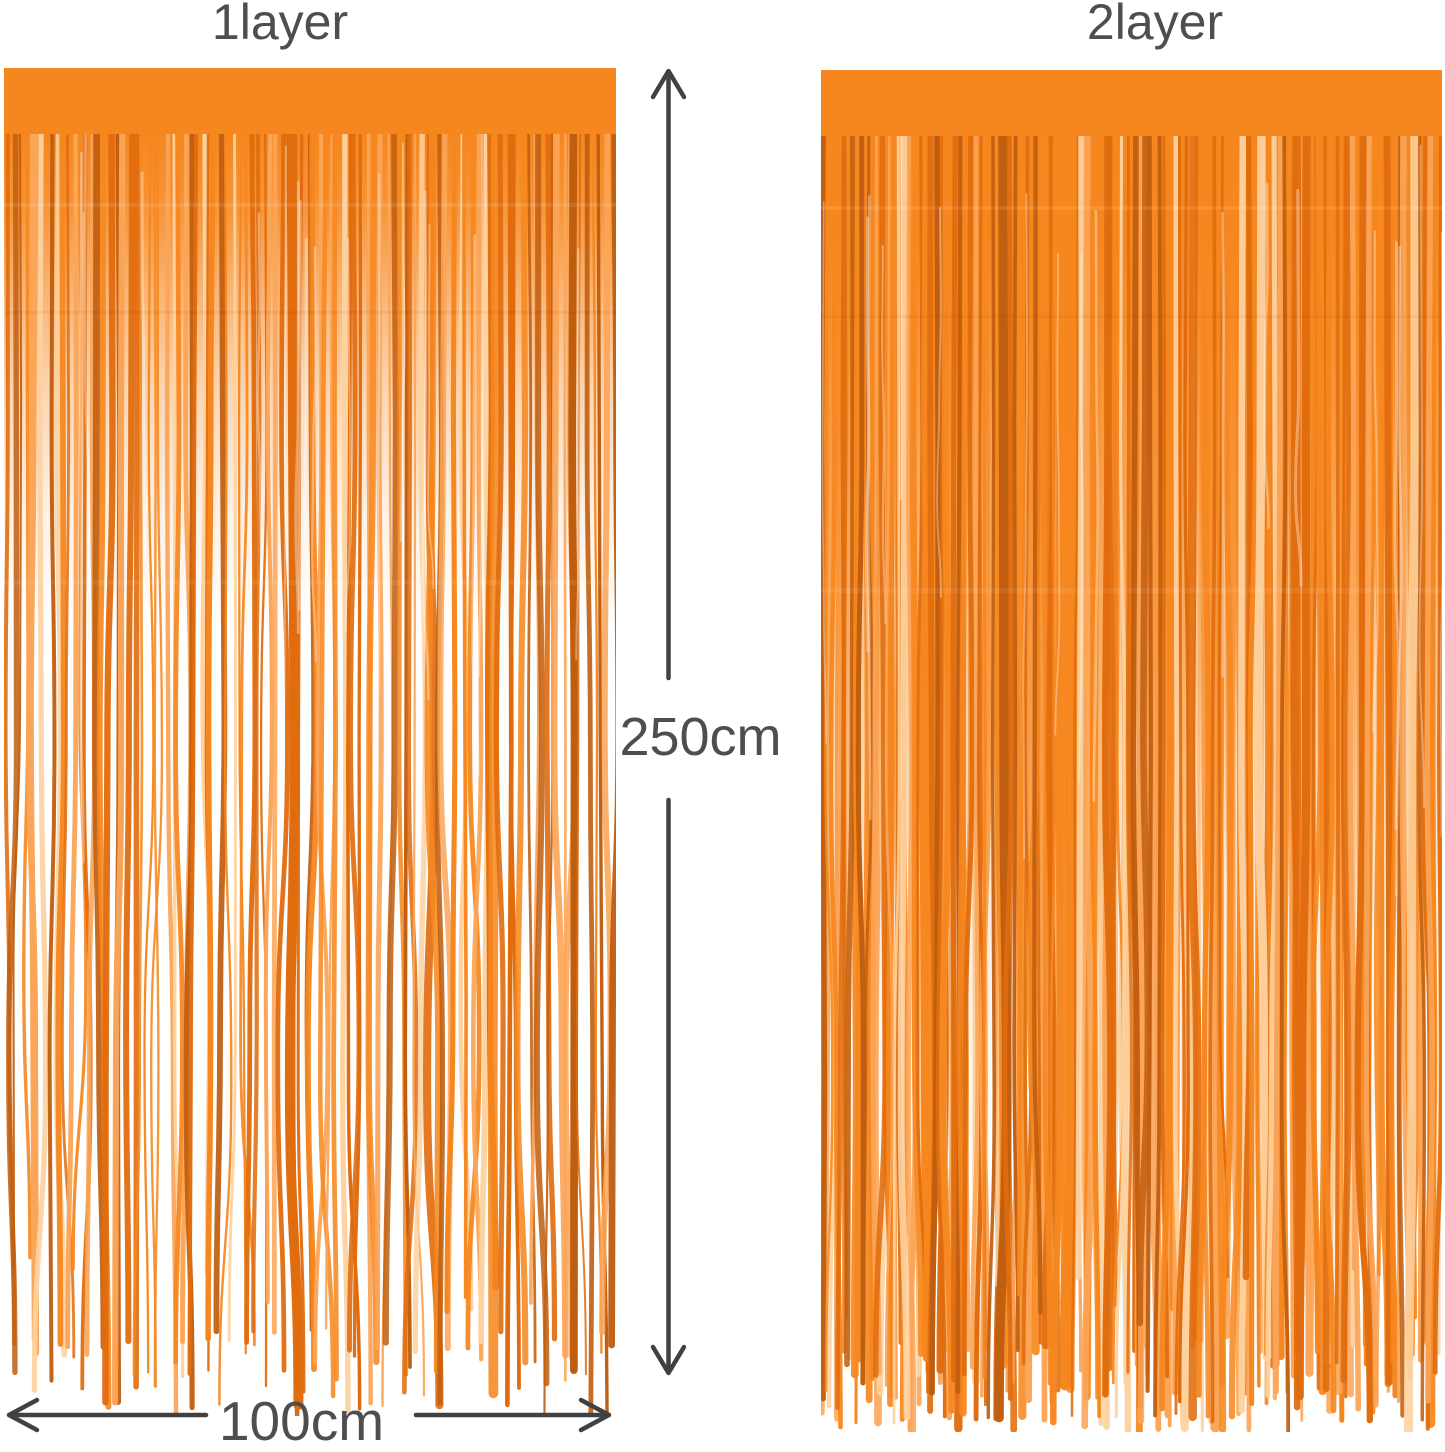 This screenshot has width=1445, height=1452. Describe the element at coordinates (280, 25) in the screenshot. I see `curtain-title-1layer: 1layer` at that location.